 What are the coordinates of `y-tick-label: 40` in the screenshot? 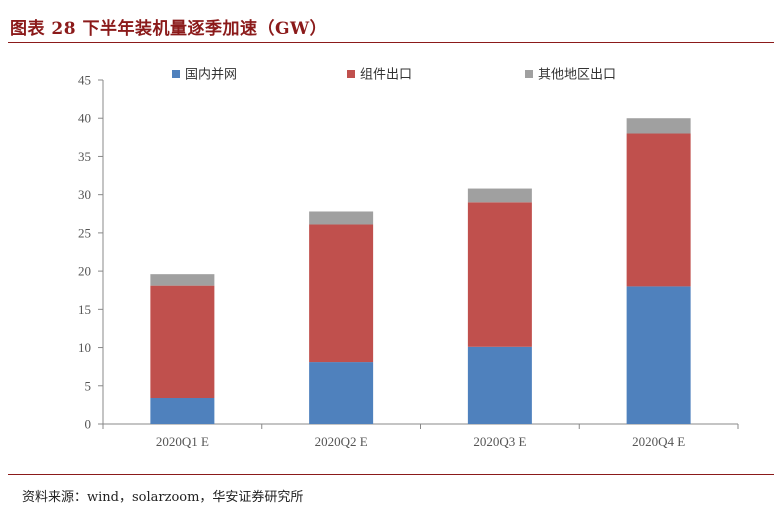 It's located at (84, 118).